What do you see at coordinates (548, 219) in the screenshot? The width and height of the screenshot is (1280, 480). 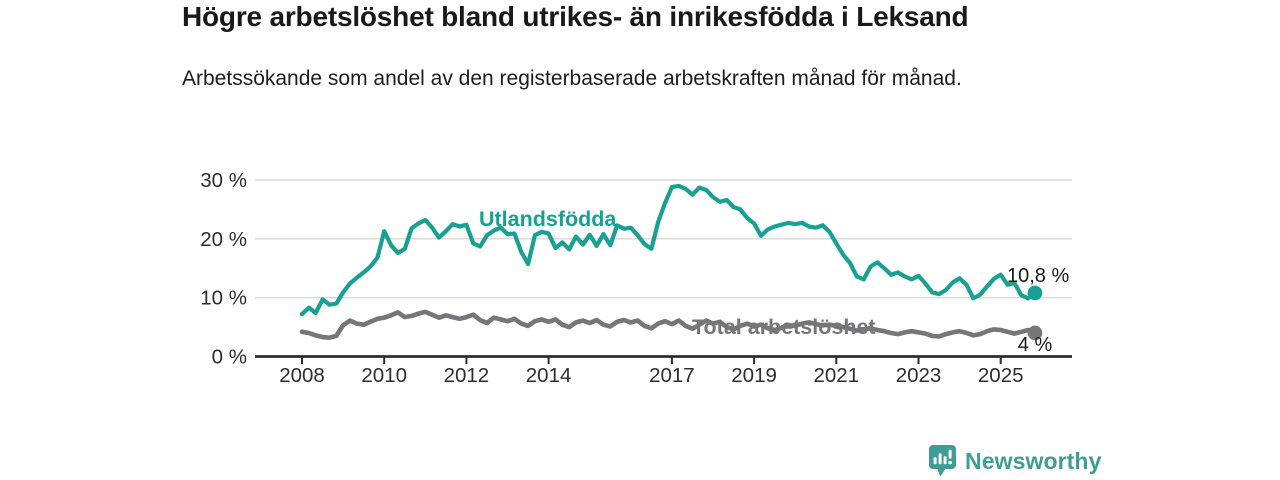 I see `series-label-0: Utlandsfödda` at bounding box center [548, 219].